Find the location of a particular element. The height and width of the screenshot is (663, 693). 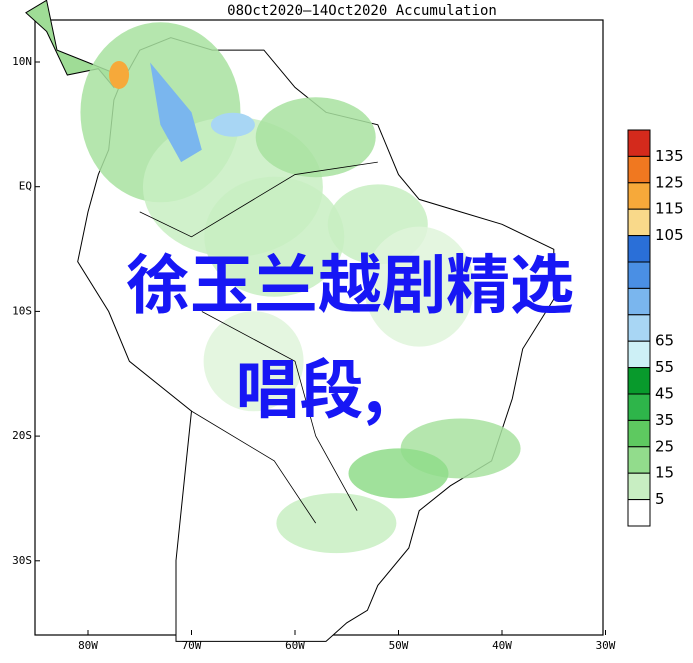

lon-label: 80W is located at coordinates (88, 645).